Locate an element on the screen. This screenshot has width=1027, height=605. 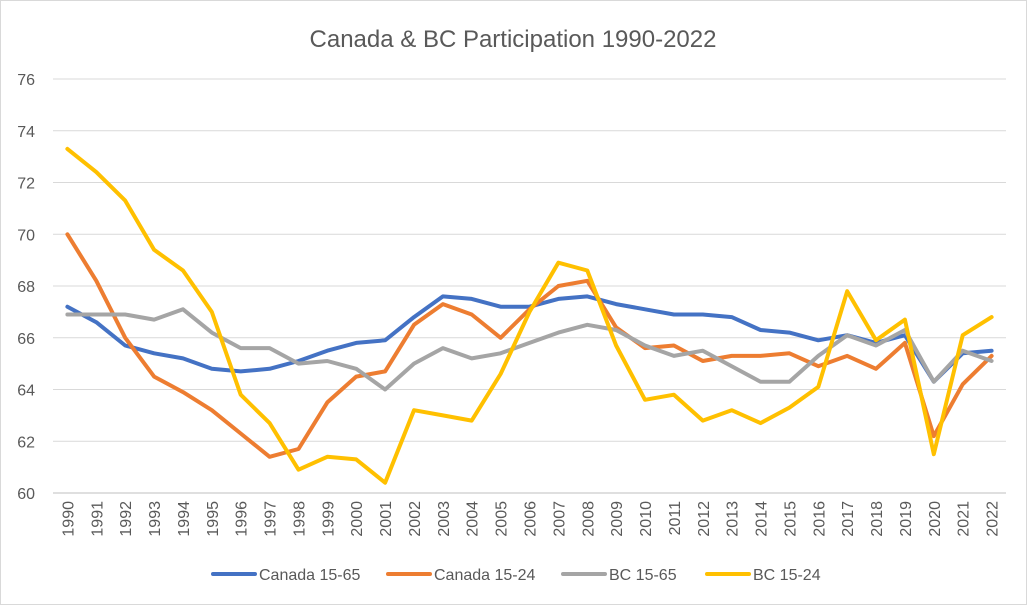
chart-title: Canada & BC Participation 1990-2022 is located at coordinates (513, 39).